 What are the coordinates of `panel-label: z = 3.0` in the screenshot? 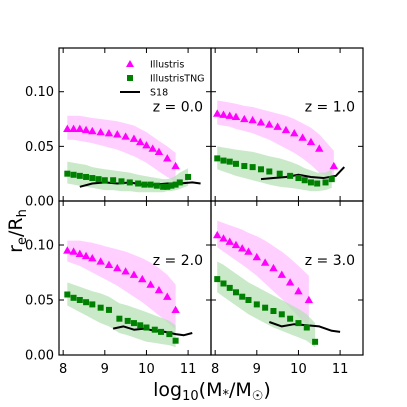 It's located at (330, 261).